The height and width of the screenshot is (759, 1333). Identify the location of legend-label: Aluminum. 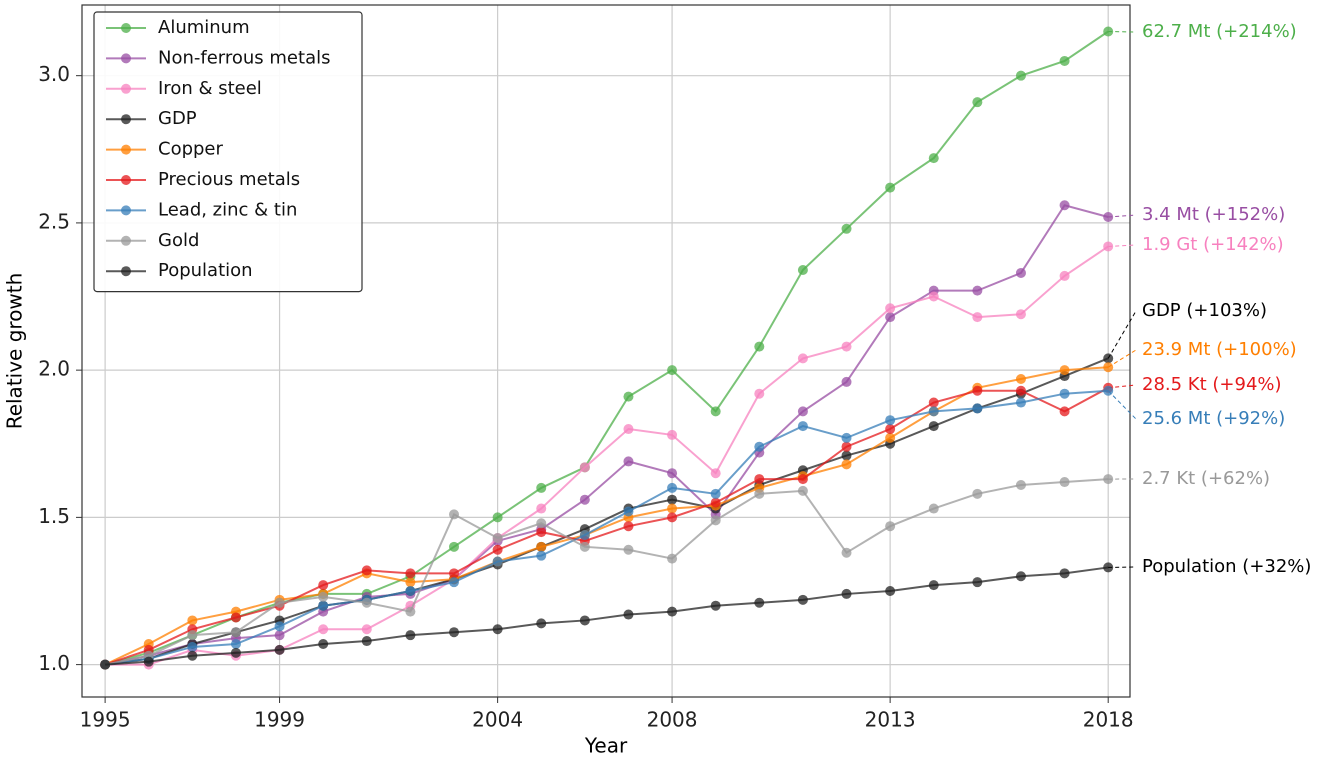
(204, 27).